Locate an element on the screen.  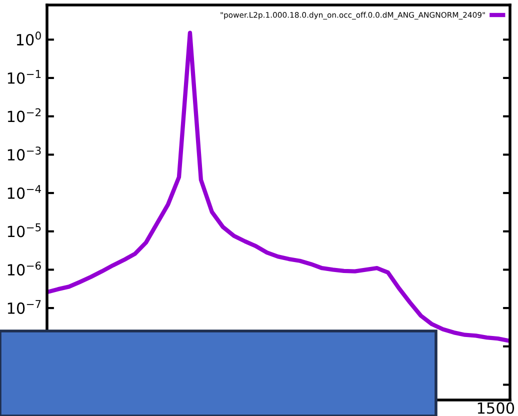
y-tick-label: 10$^{−3}$ is located at coordinates (24, 153).